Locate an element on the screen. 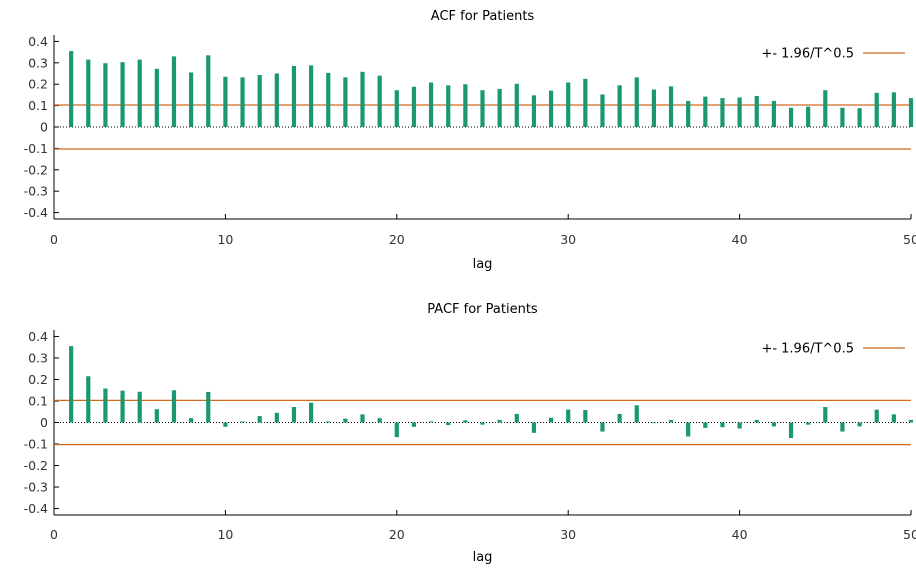 Image resolution: width=916 pixels, height=569 pixels. acf-xtick-label: 20 is located at coordinates (397, 239).